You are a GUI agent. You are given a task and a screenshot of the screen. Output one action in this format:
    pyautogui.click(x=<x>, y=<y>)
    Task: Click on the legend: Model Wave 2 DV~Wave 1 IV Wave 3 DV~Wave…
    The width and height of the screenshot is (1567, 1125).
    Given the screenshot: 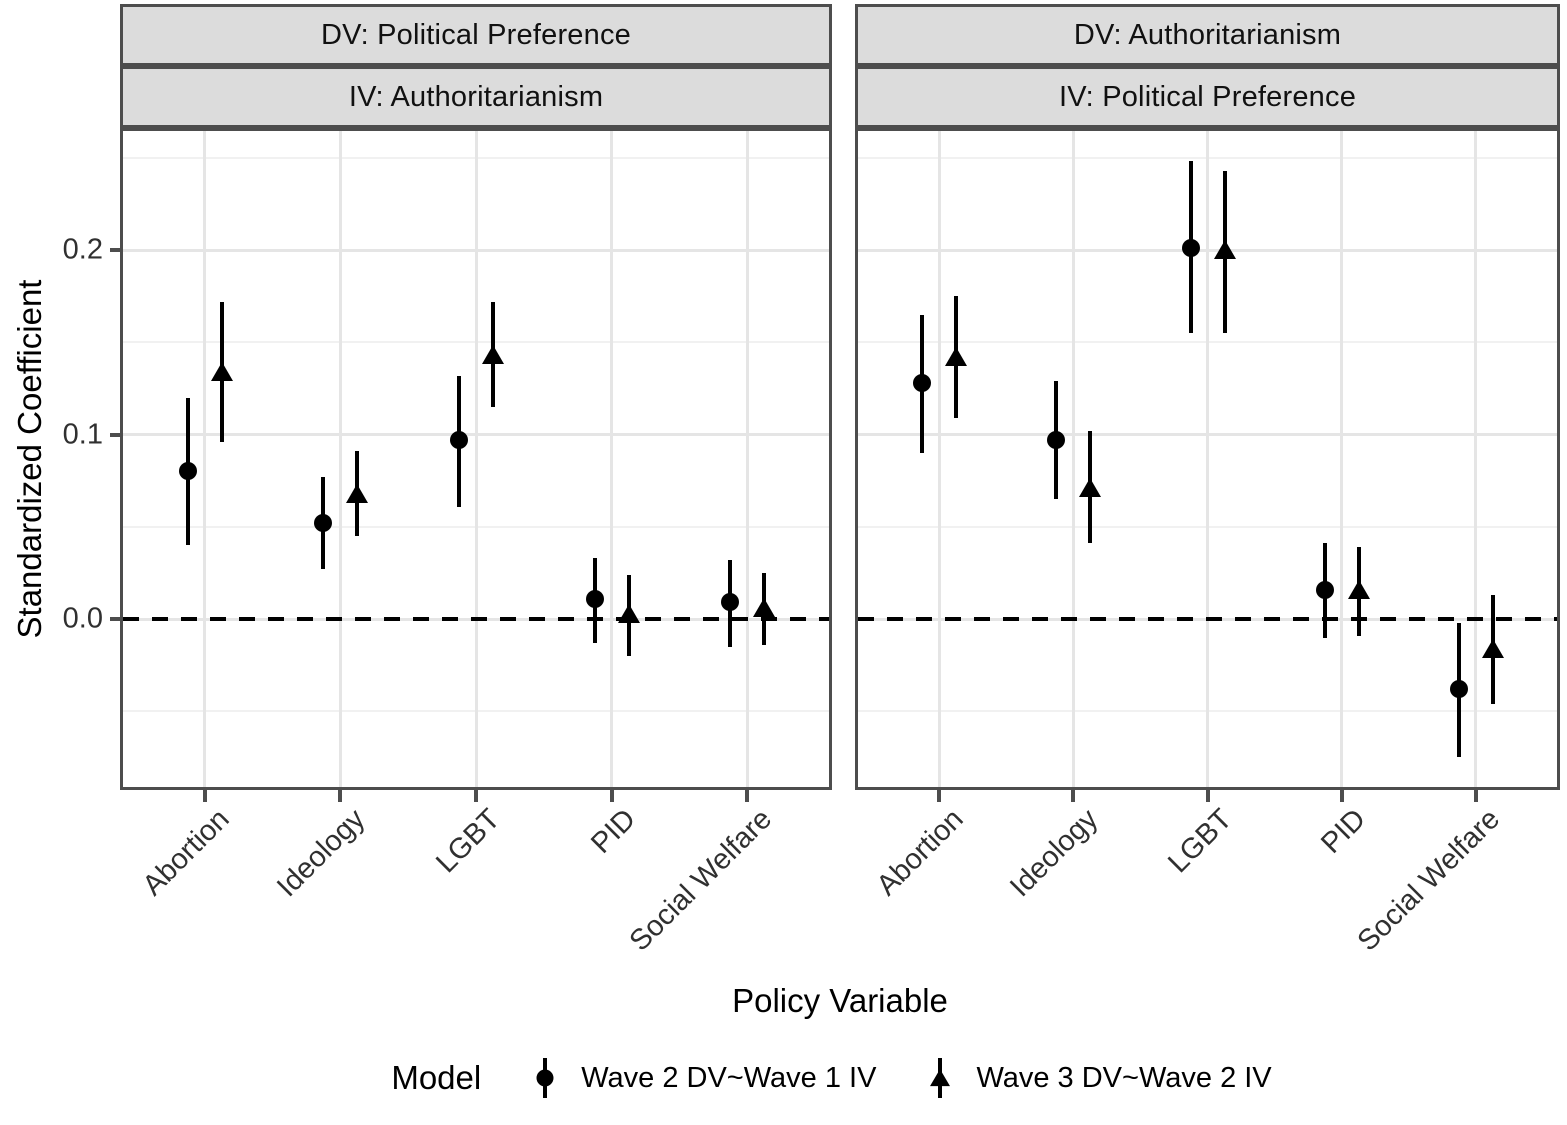 What is the action you would take?
    pyautogui.click(x=843, y=1078)
    